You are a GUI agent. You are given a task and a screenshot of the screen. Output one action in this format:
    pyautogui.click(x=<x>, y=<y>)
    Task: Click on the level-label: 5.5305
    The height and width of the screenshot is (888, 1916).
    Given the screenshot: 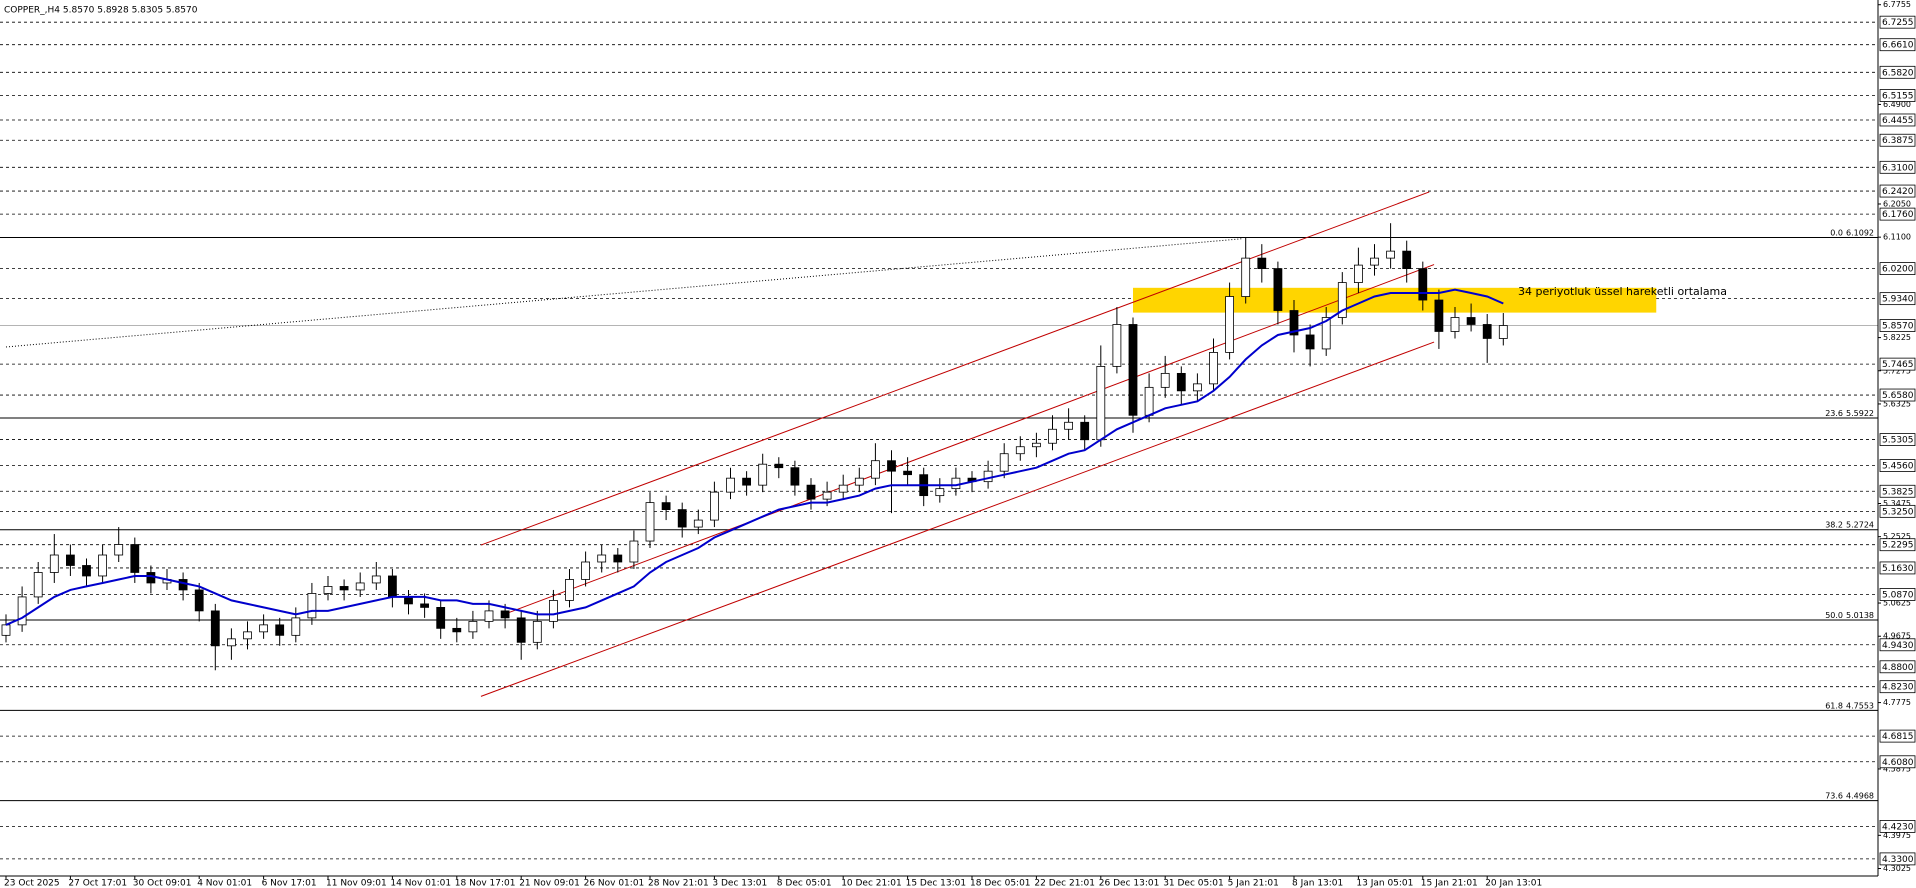 What is the action you would take?
    pyautogui.click(x=1898, y=441)
    